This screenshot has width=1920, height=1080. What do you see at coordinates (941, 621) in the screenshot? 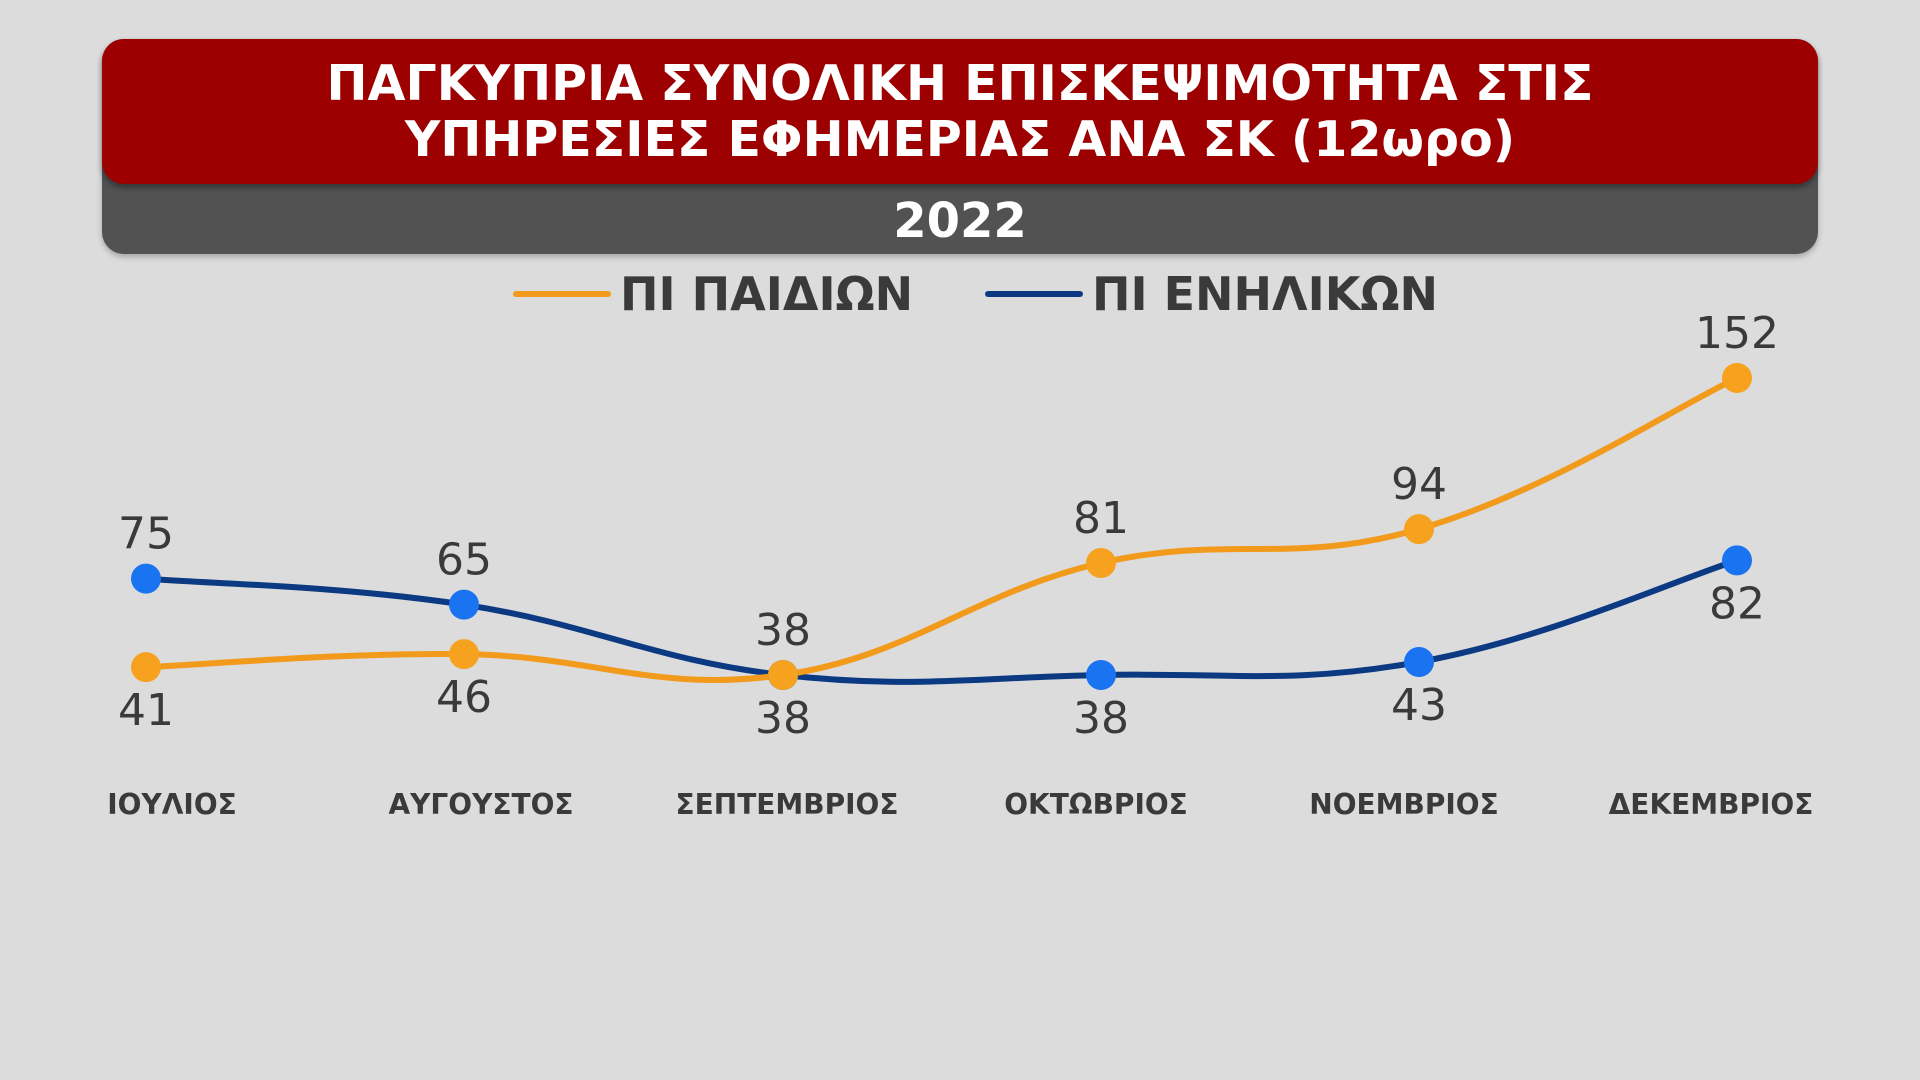
I see `series-line-adults` at bounding box center [941, 621].